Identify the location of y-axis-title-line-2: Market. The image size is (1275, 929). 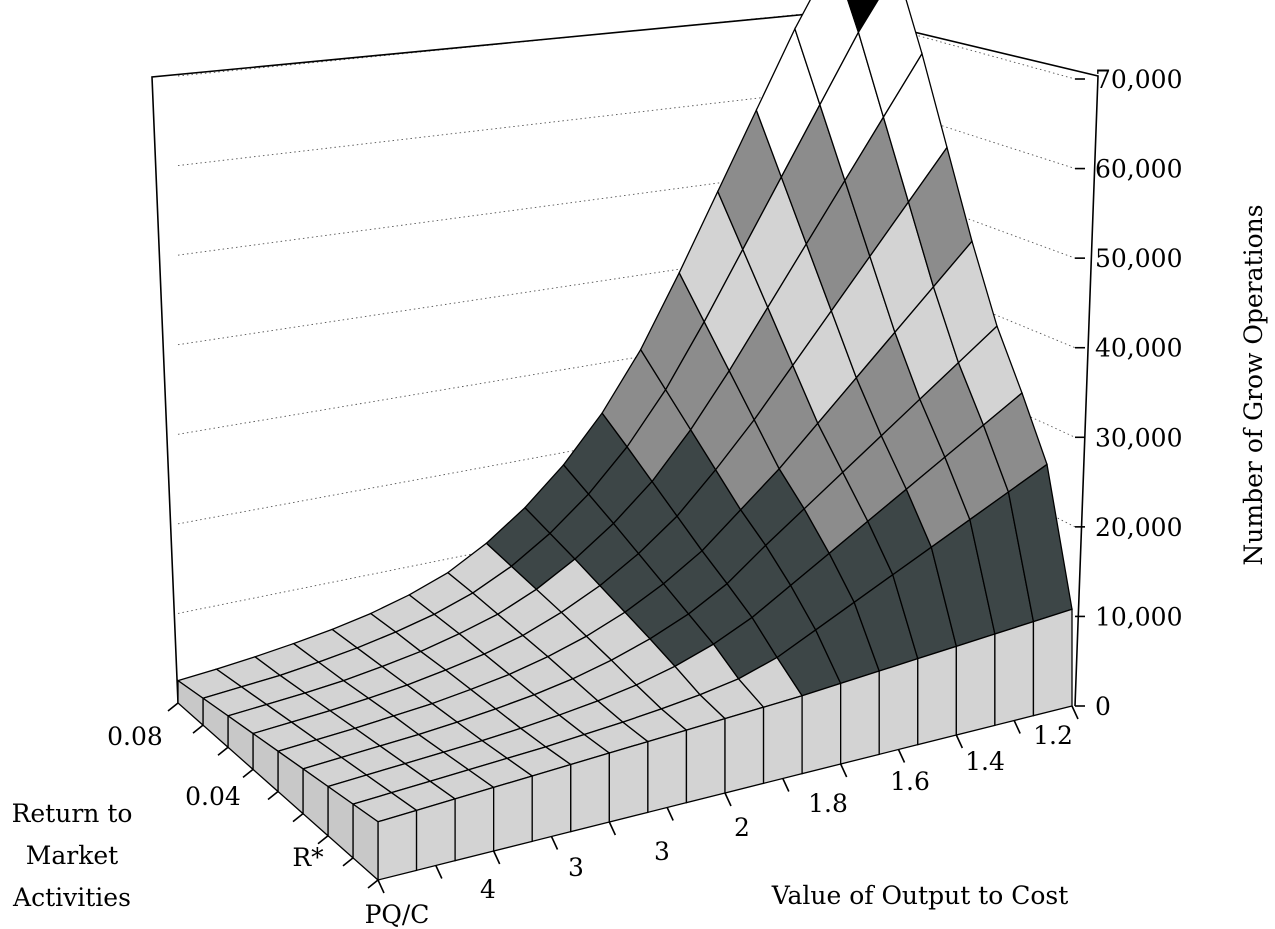
(72, 855).